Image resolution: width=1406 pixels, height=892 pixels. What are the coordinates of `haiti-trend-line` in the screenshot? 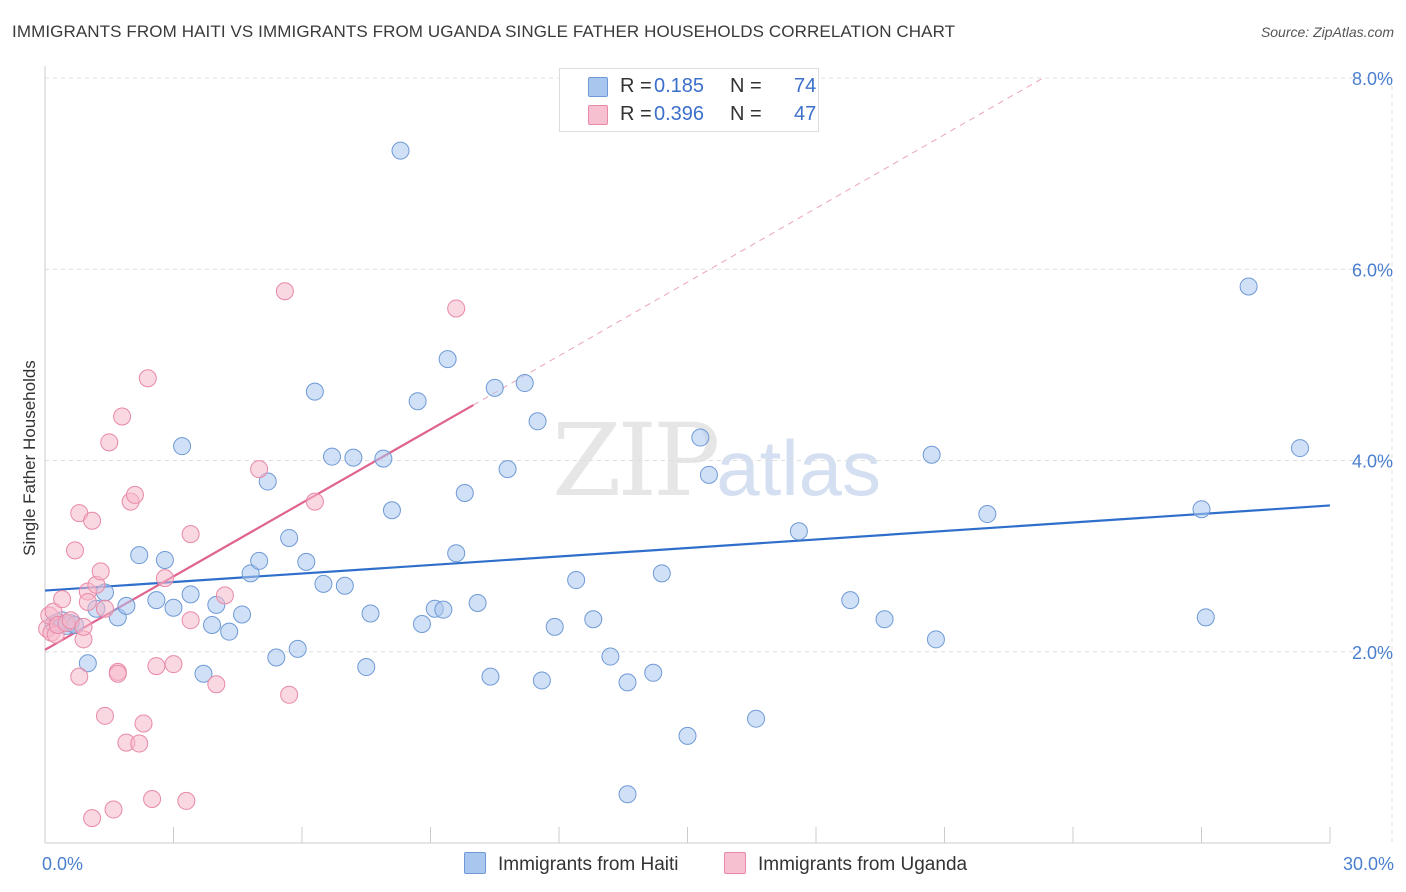 It's located at (687, 548).